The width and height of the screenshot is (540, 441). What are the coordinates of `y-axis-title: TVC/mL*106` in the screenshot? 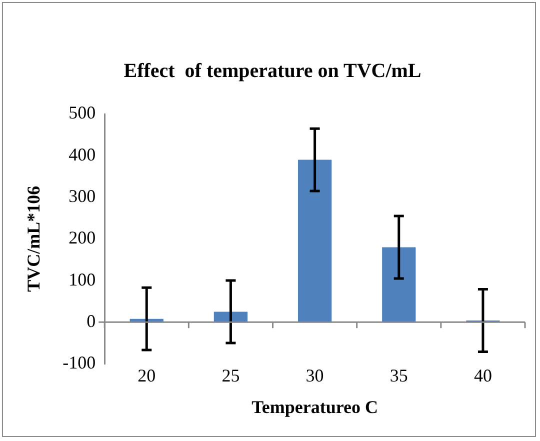 It's located at (33, 239).